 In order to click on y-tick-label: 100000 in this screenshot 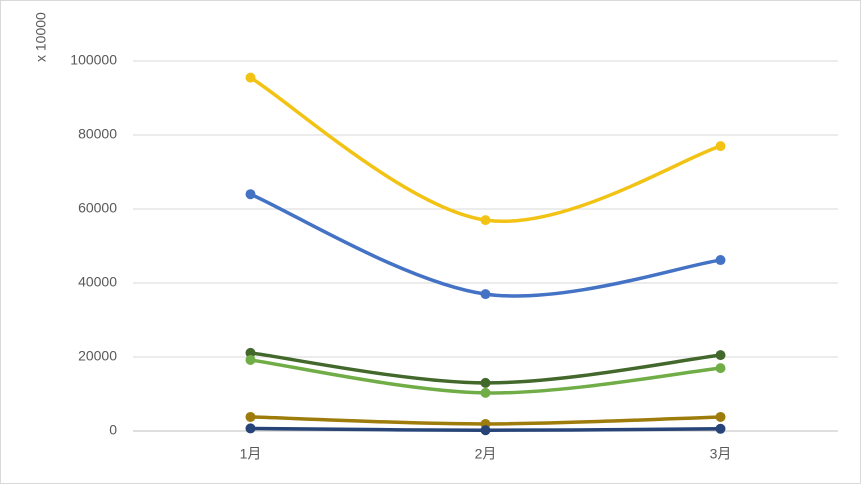, I will do `click(93, 60)`.